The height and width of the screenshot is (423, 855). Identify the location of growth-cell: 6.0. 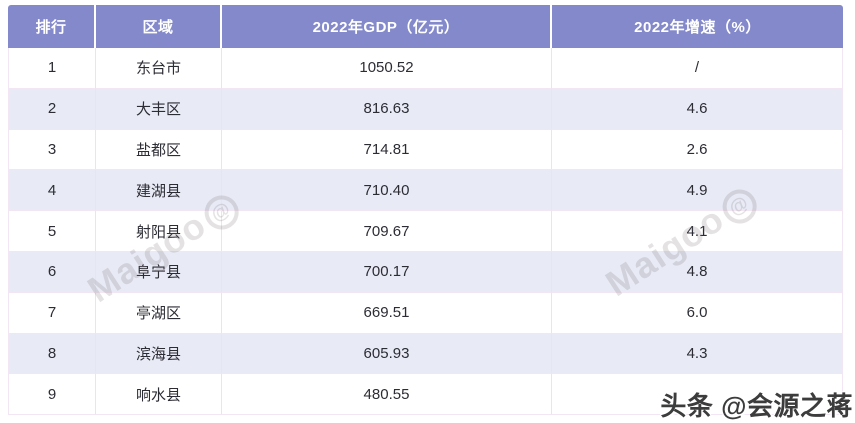
(697, 313).